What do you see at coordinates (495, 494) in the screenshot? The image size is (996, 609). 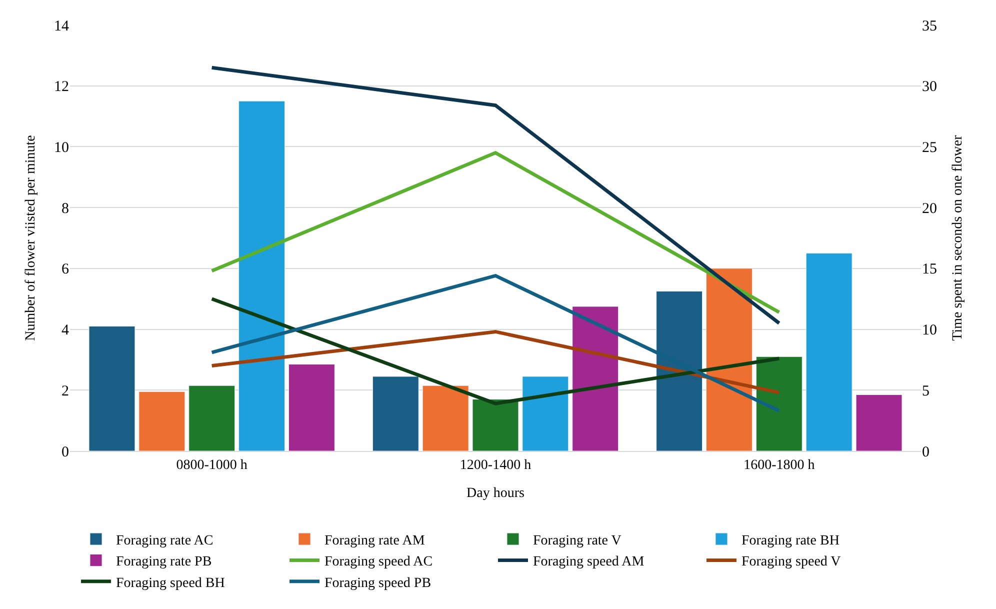 I see `x-axis-title: Day hours` at bounding box center [495, 494].